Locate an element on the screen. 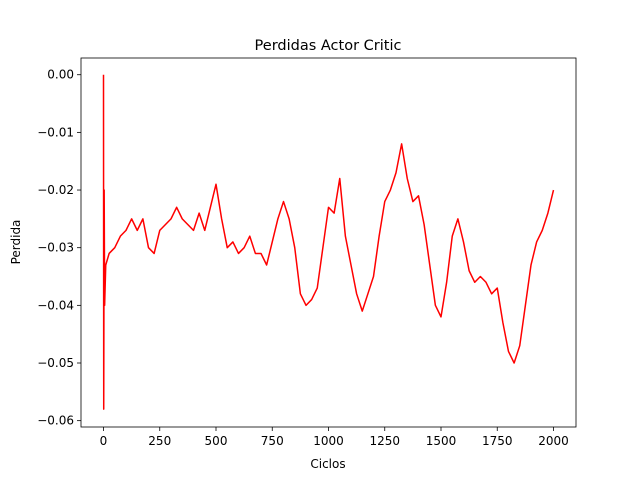 The width and height of the screenshot is (640, 480). y-tick-label: −0.05 is located at coordinates (55, 363).